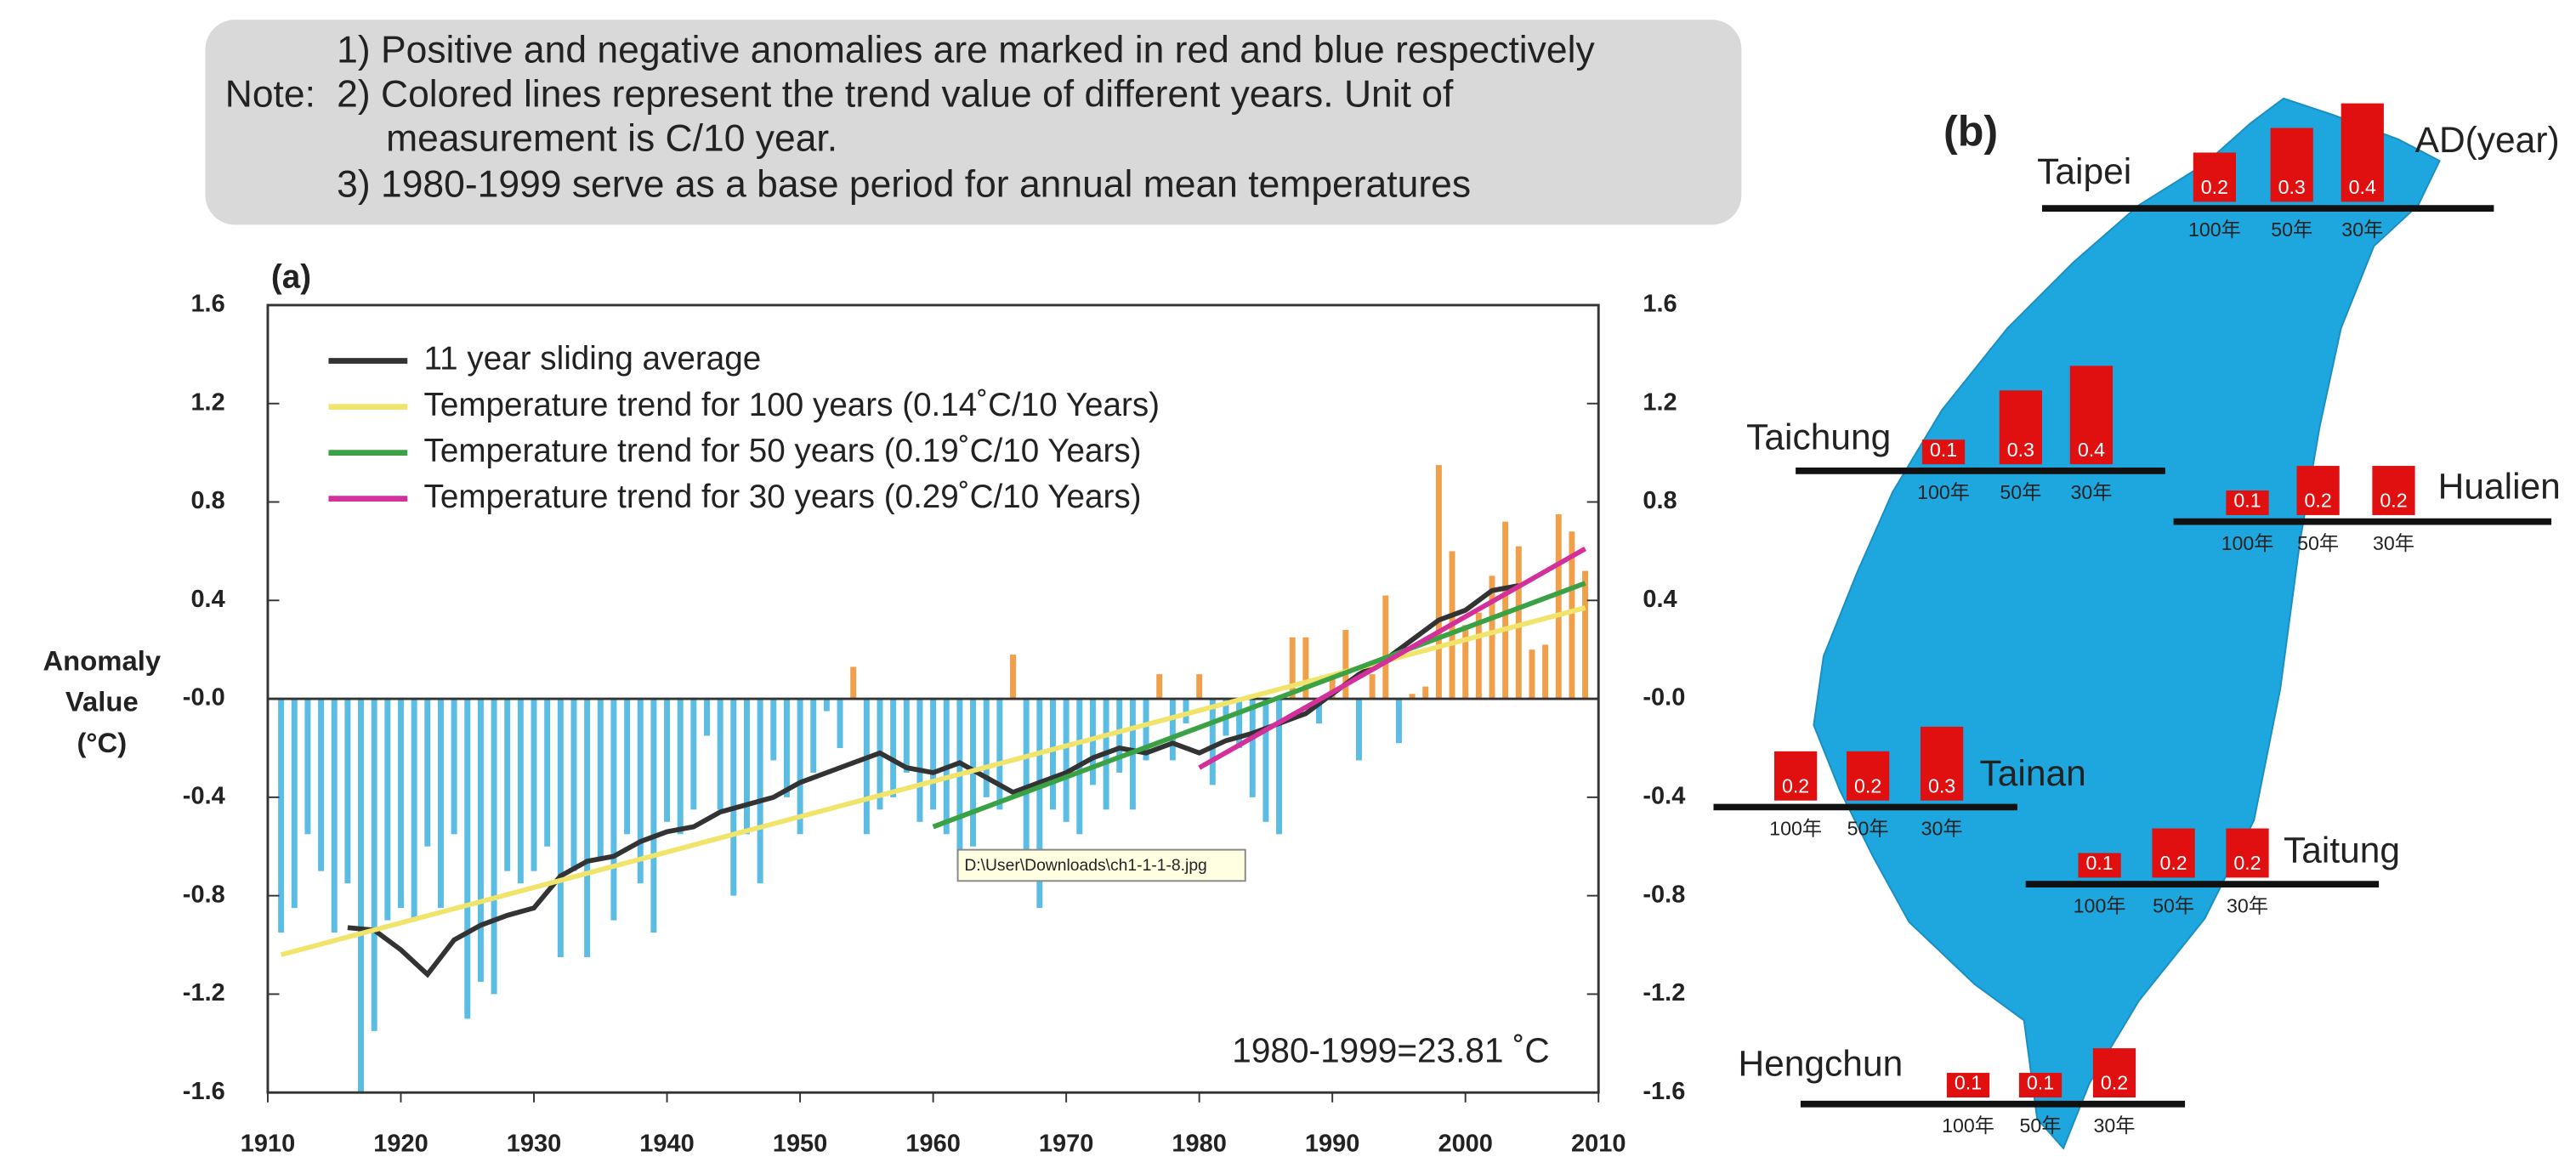 The image size is (2576, 1168). Describe the element at coordinates (1066, 1144) in the screenshot. I see `x-tick-label: 1970` at that location.